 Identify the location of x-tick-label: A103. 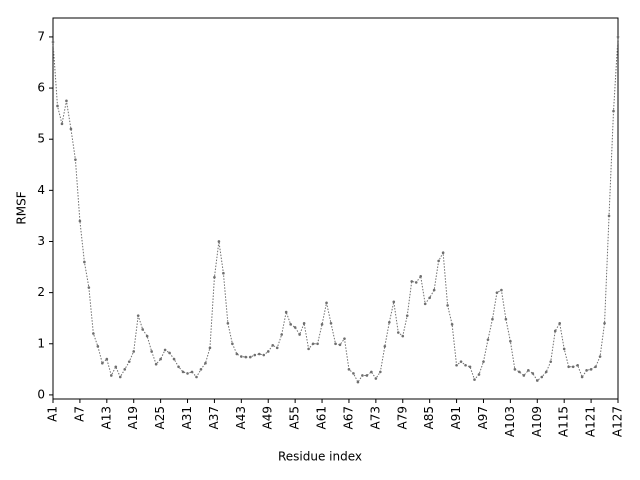
(510, 421).